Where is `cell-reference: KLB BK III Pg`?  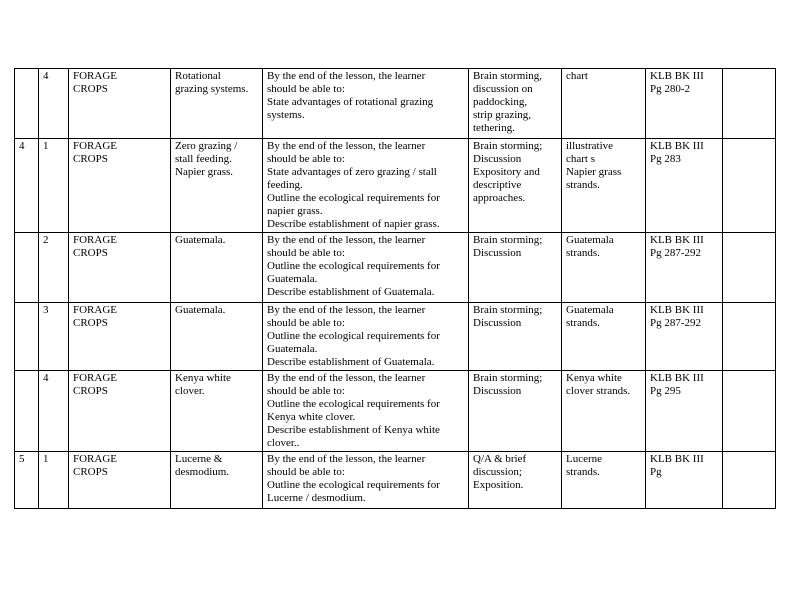
cell-reference: KLB BK III Pg is located at coordinates (684, 480).